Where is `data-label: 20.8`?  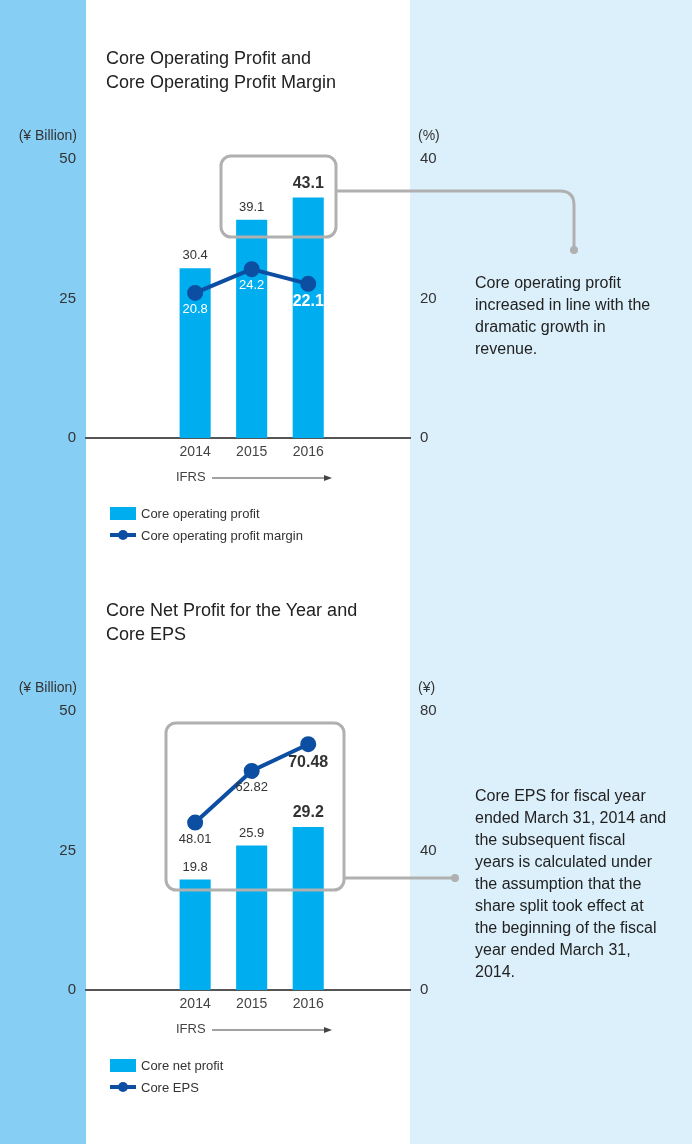
data-label: 20.8 is located at coordinates (195, 308).